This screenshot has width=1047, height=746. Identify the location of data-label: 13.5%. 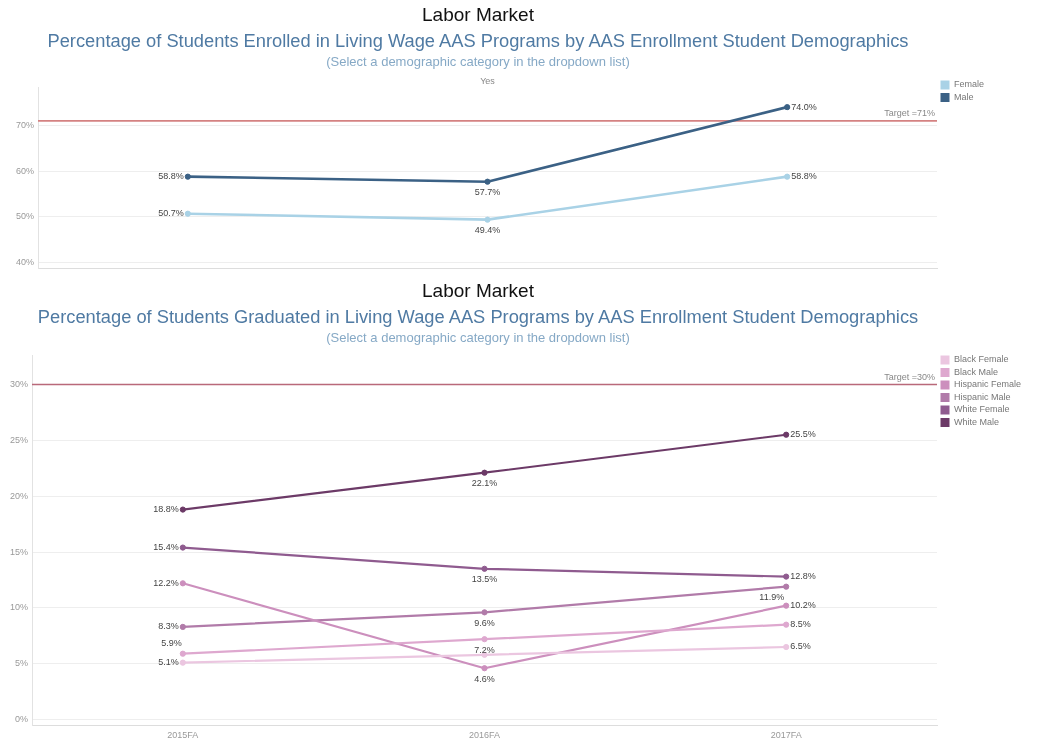
(484, 579).